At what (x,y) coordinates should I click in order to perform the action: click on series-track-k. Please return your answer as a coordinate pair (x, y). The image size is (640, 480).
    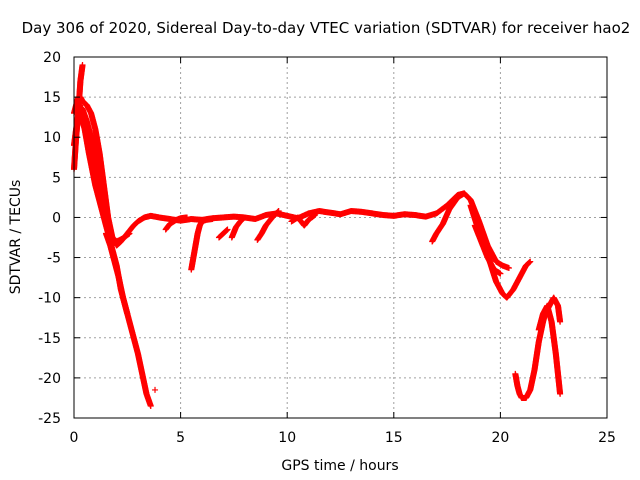
    Looking at the image, I should click on (268, 225).